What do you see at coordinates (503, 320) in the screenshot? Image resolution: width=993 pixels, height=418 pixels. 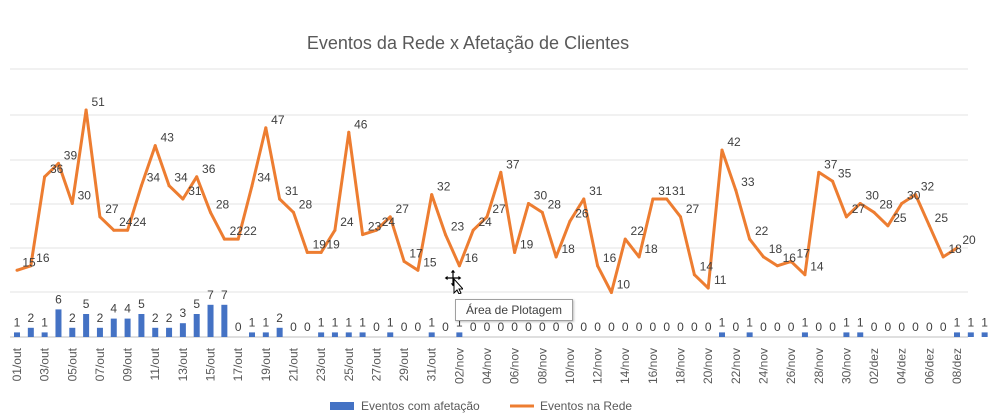 I see `bar-series-eventos-com-afetacao` at bounding box center [503, 320].